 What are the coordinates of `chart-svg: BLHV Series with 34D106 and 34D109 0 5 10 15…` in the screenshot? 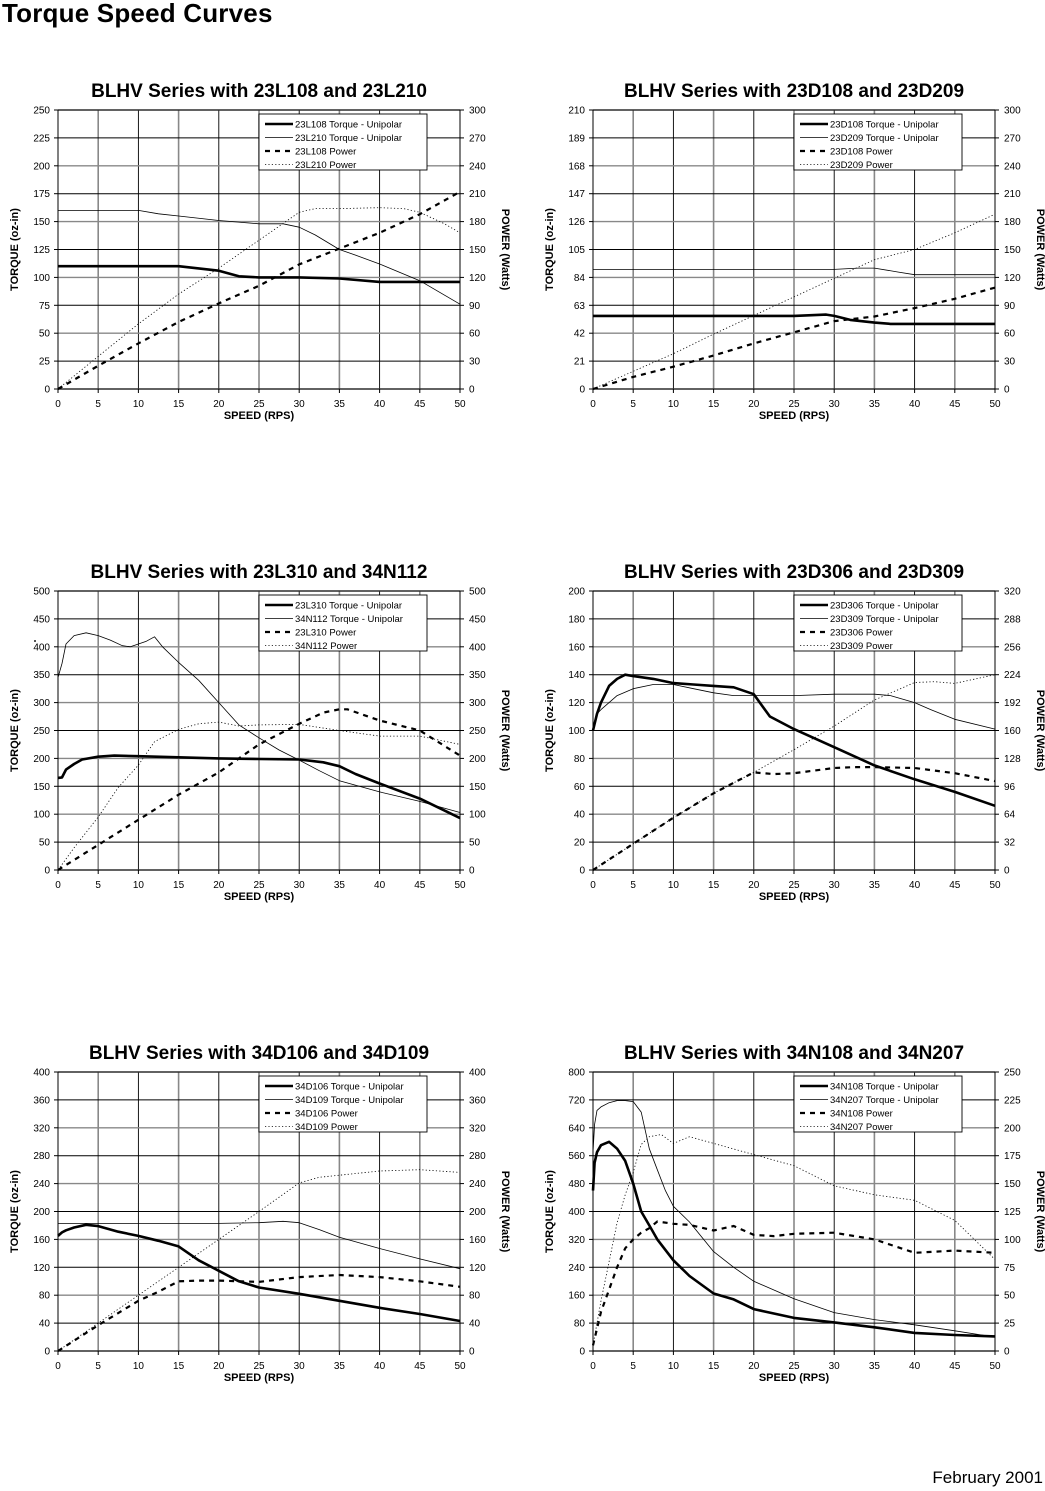 It's located at (260, 1213).